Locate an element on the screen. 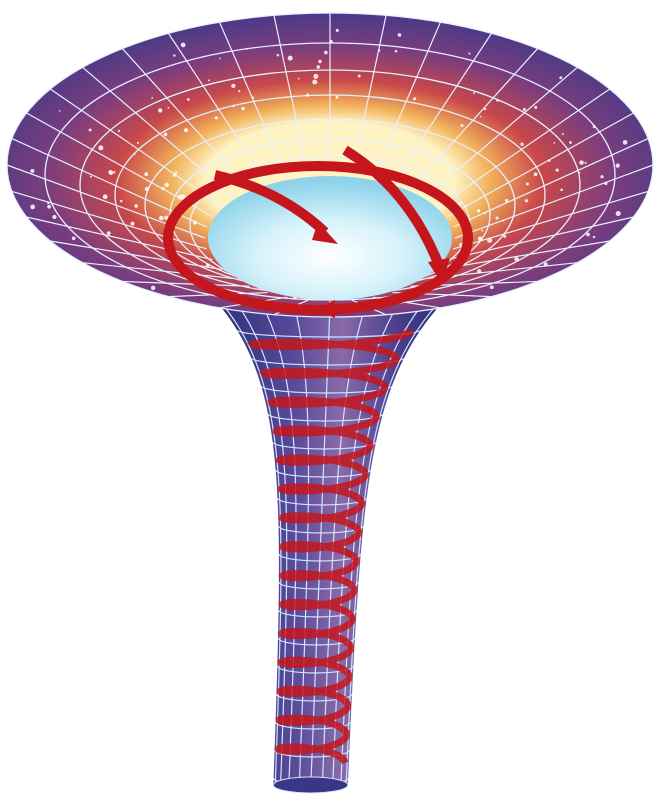  tube-grid-line is located at coordinates (251, 541).